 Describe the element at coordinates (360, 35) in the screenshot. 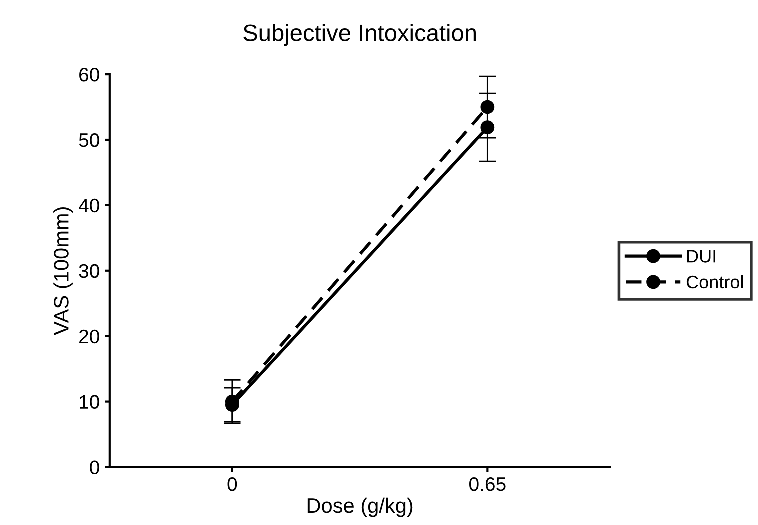

I see `chart-title: Subjective Intoxication` at that location.